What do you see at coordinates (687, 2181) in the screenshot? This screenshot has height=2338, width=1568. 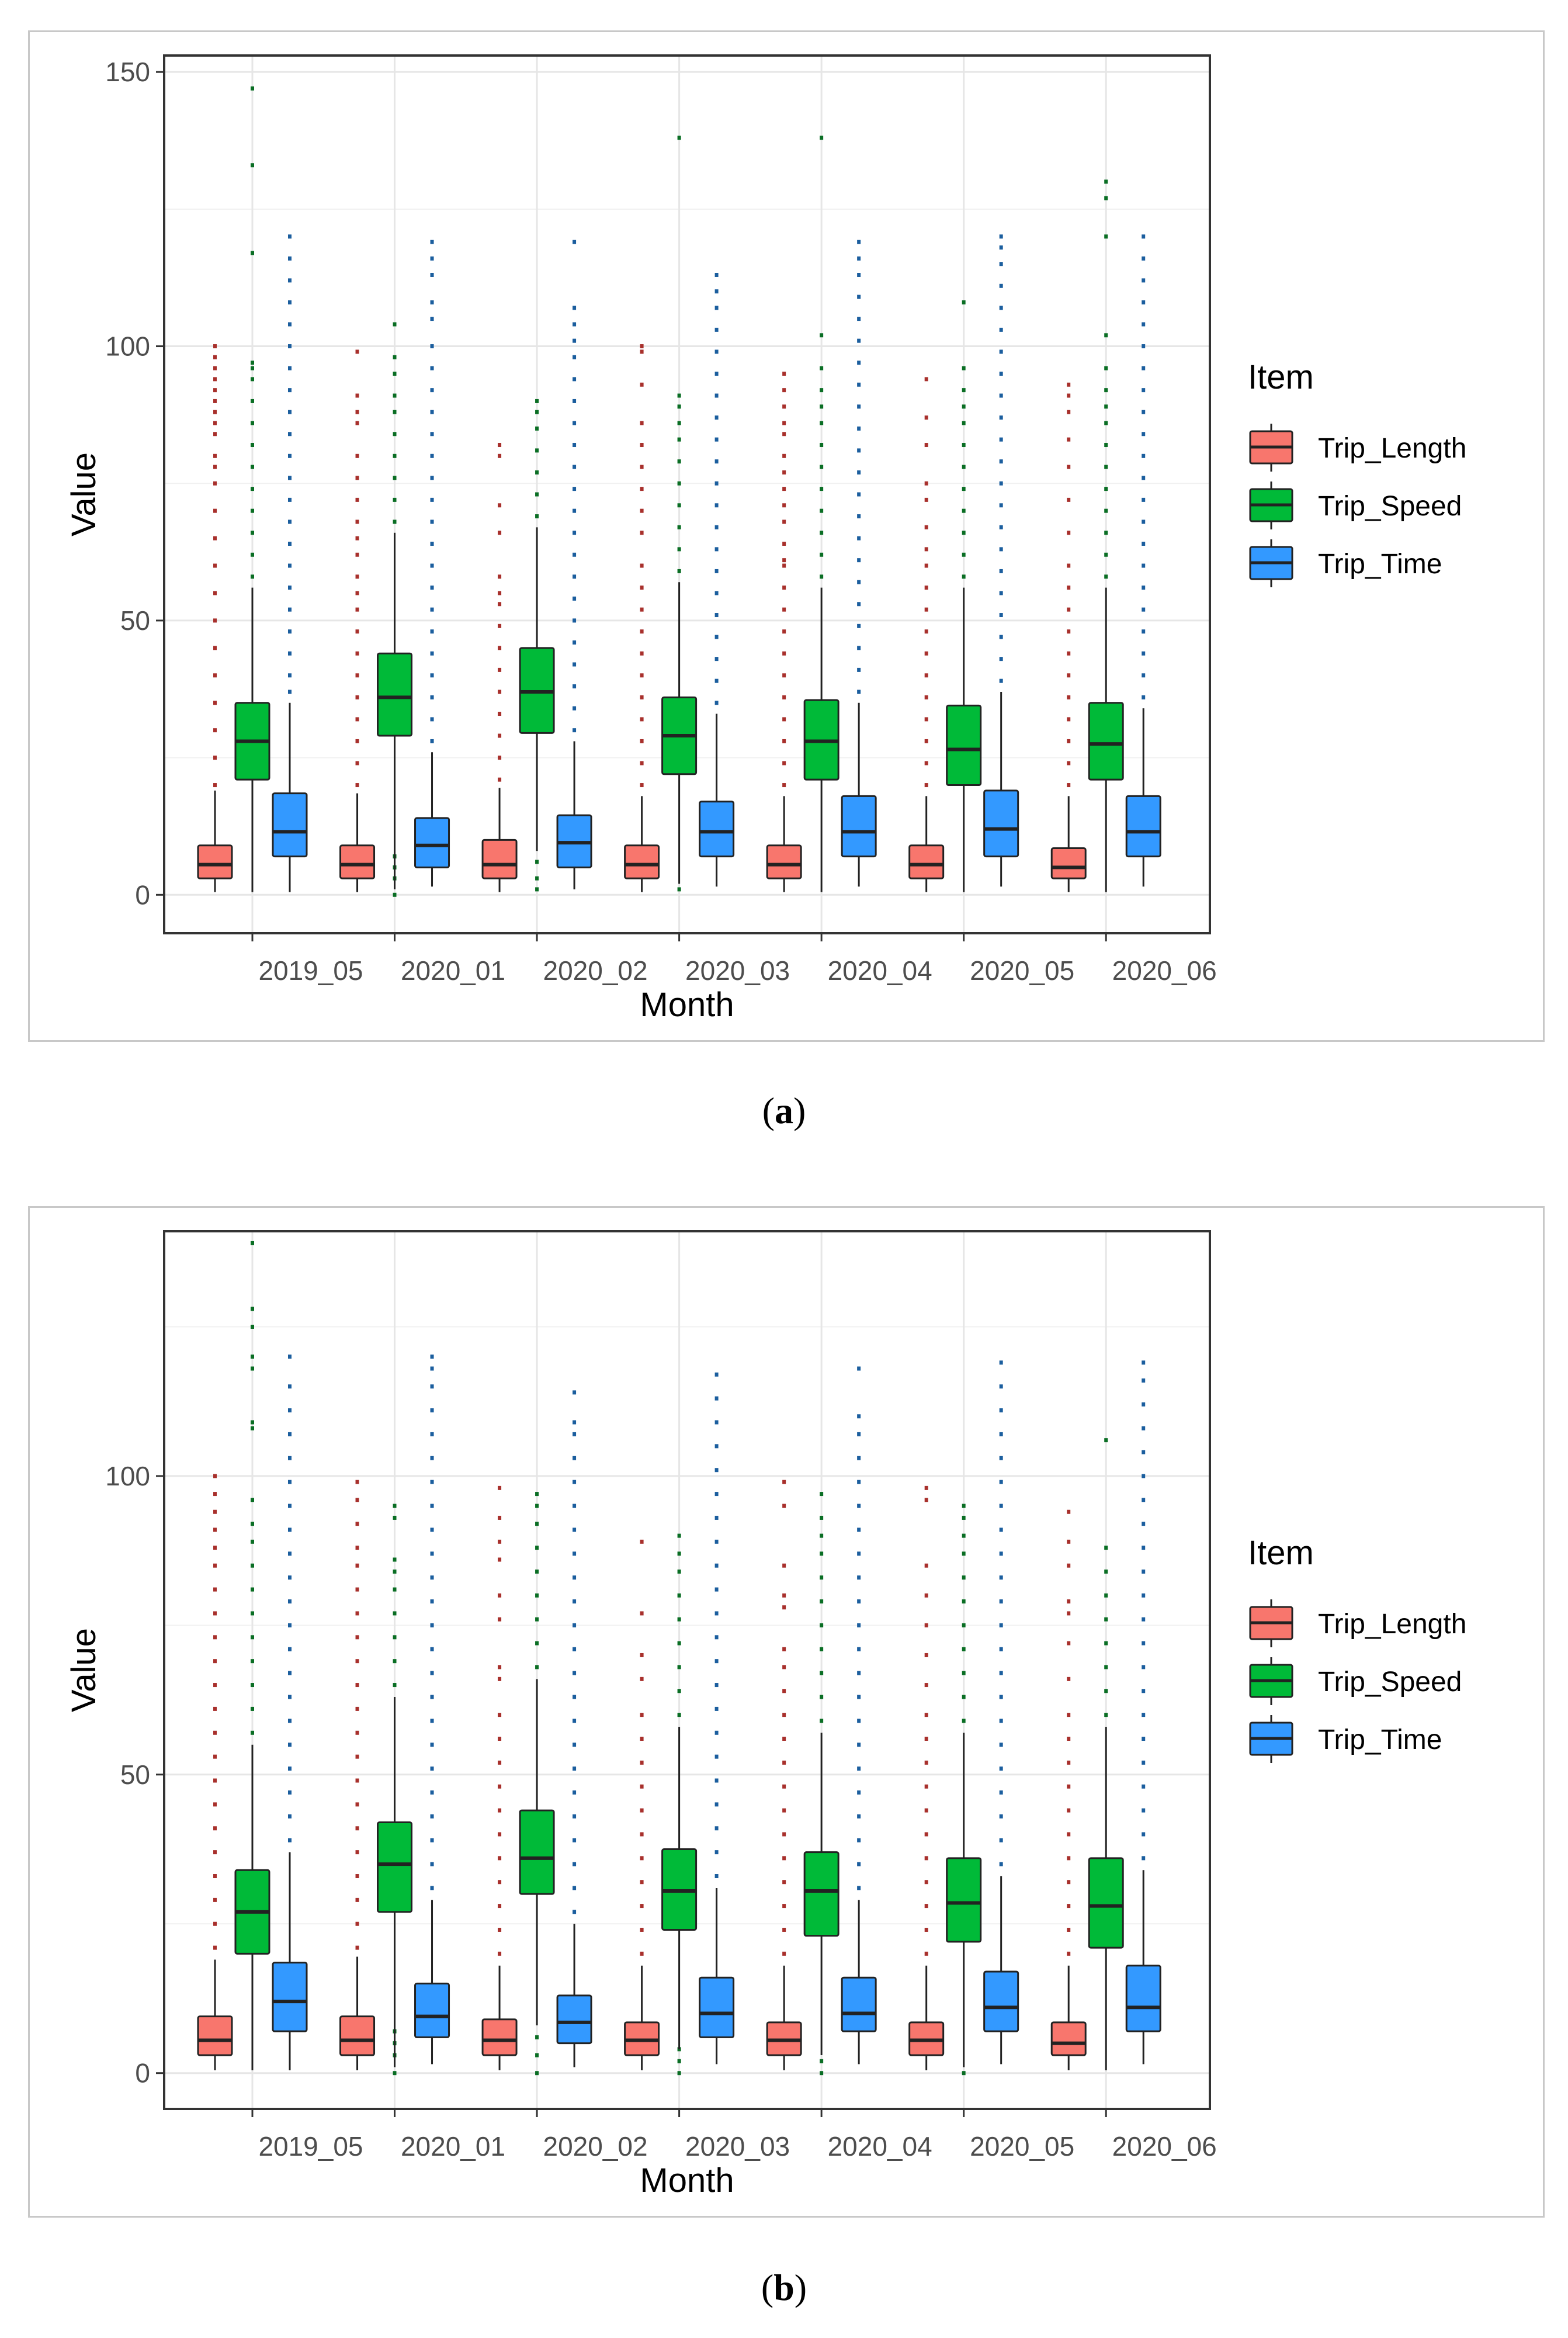 I see `x-axis-title: Month` at bounding box center [687, 2181].